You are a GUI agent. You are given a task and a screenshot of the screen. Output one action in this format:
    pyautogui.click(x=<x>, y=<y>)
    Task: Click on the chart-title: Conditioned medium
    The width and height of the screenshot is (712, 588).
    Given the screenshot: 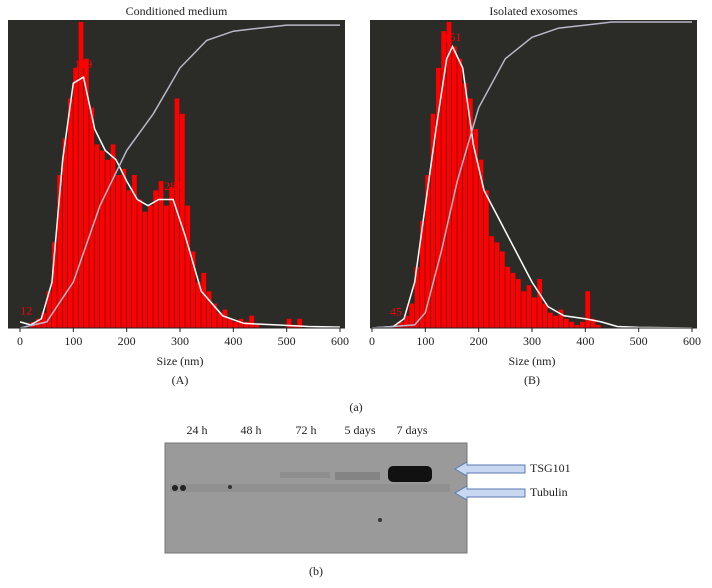 What is the action you would take?
    pyautogui.click(x=177, y=11)
    